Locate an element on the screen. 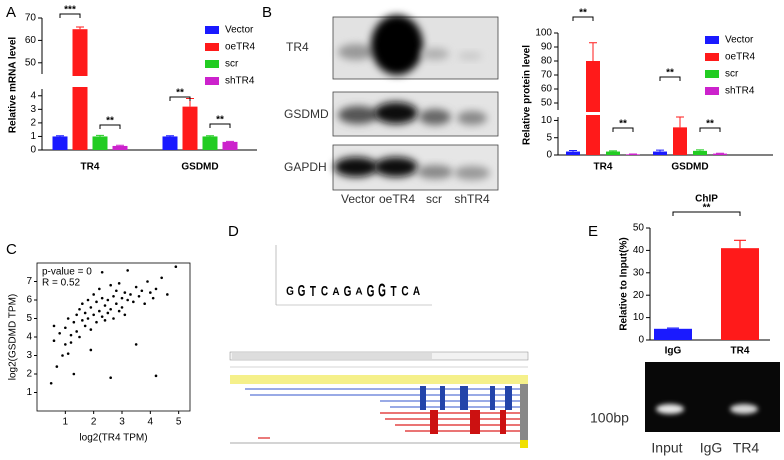 Image resolution: width=784 pixels, height=460 pixels. motif-letter: T is located at coordinates (393, 291).